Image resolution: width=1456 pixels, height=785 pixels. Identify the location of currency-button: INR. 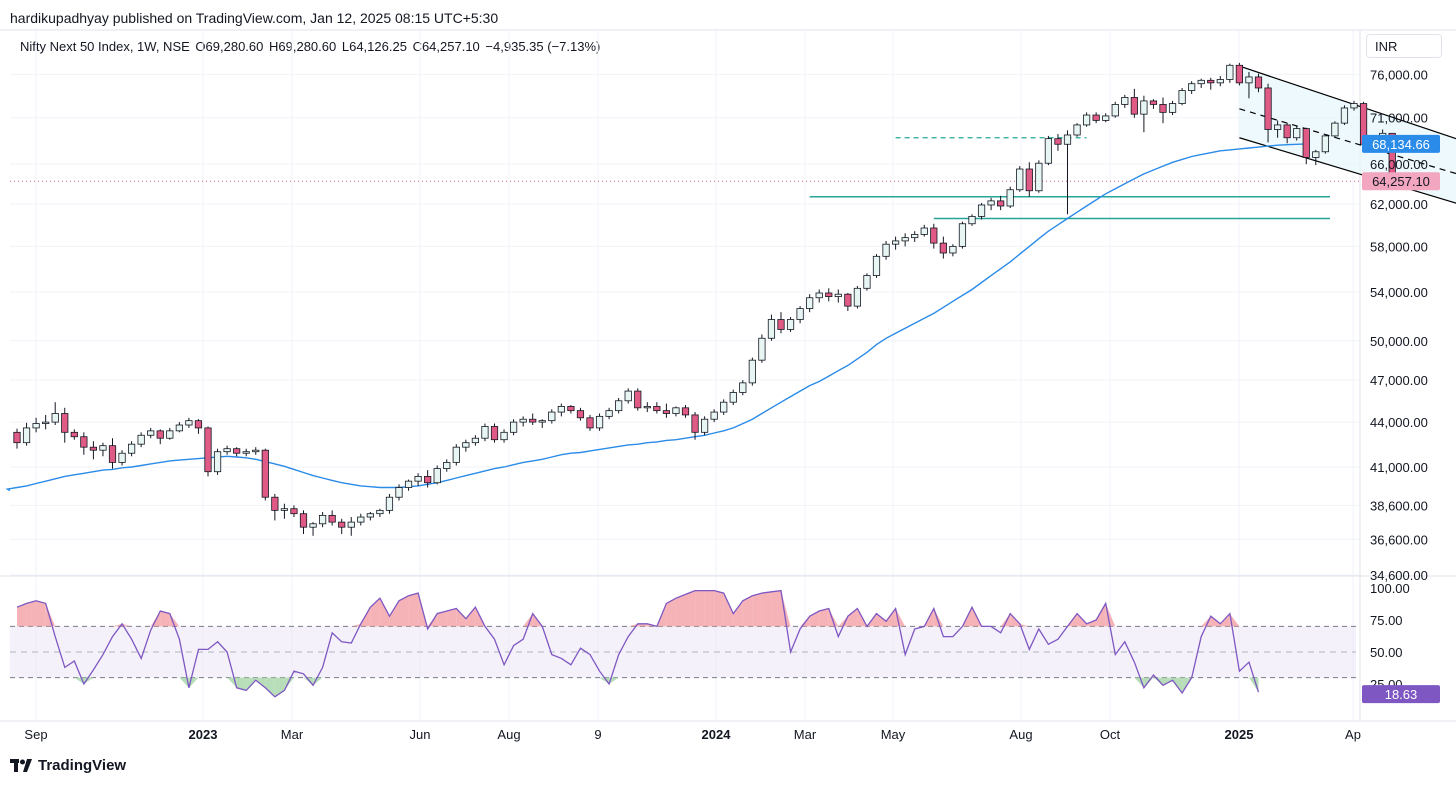
(1404, 46).